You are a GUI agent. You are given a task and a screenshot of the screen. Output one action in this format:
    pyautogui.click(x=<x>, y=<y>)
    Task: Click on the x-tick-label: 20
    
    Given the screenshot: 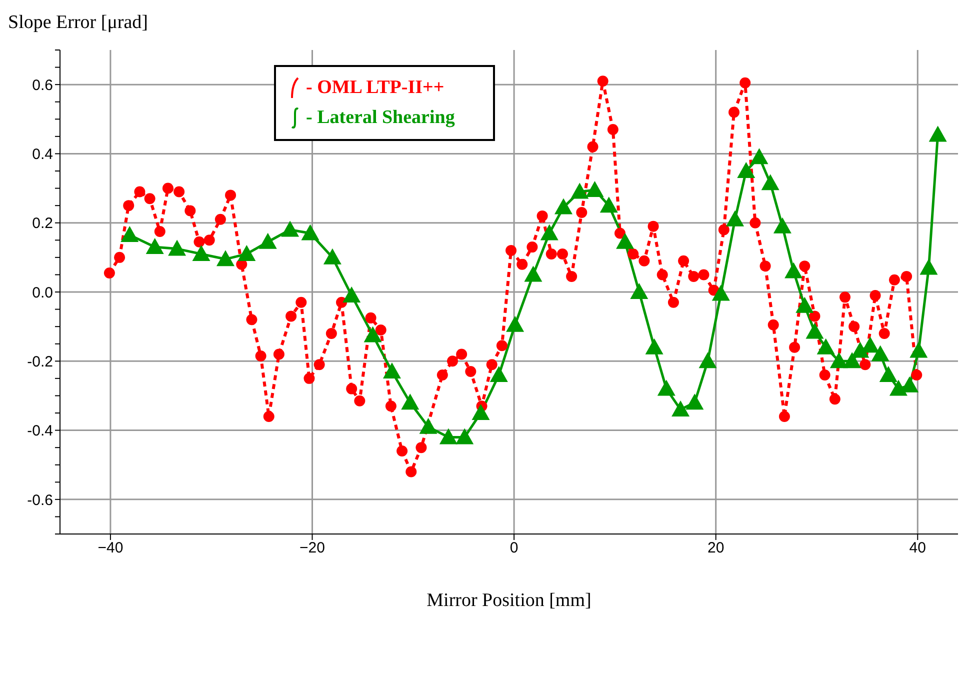 What is the action you would take?
    pyautogui.click(x=716, y=548)
    